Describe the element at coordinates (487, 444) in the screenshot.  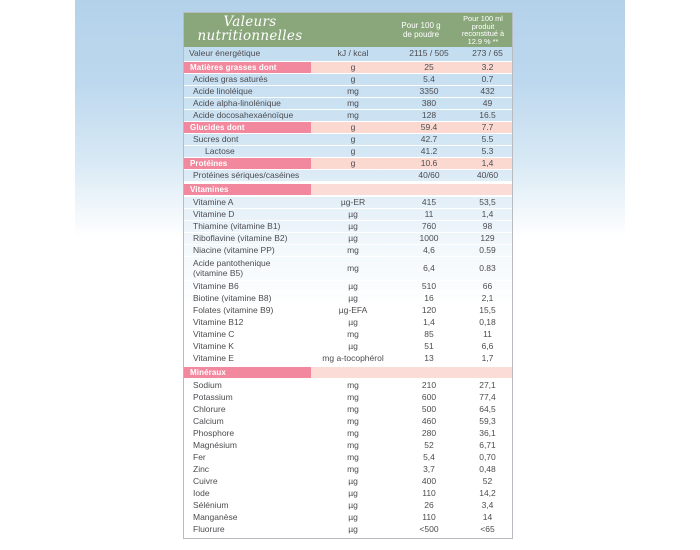
I see `value-100ml-cell: 6,71` at that location.